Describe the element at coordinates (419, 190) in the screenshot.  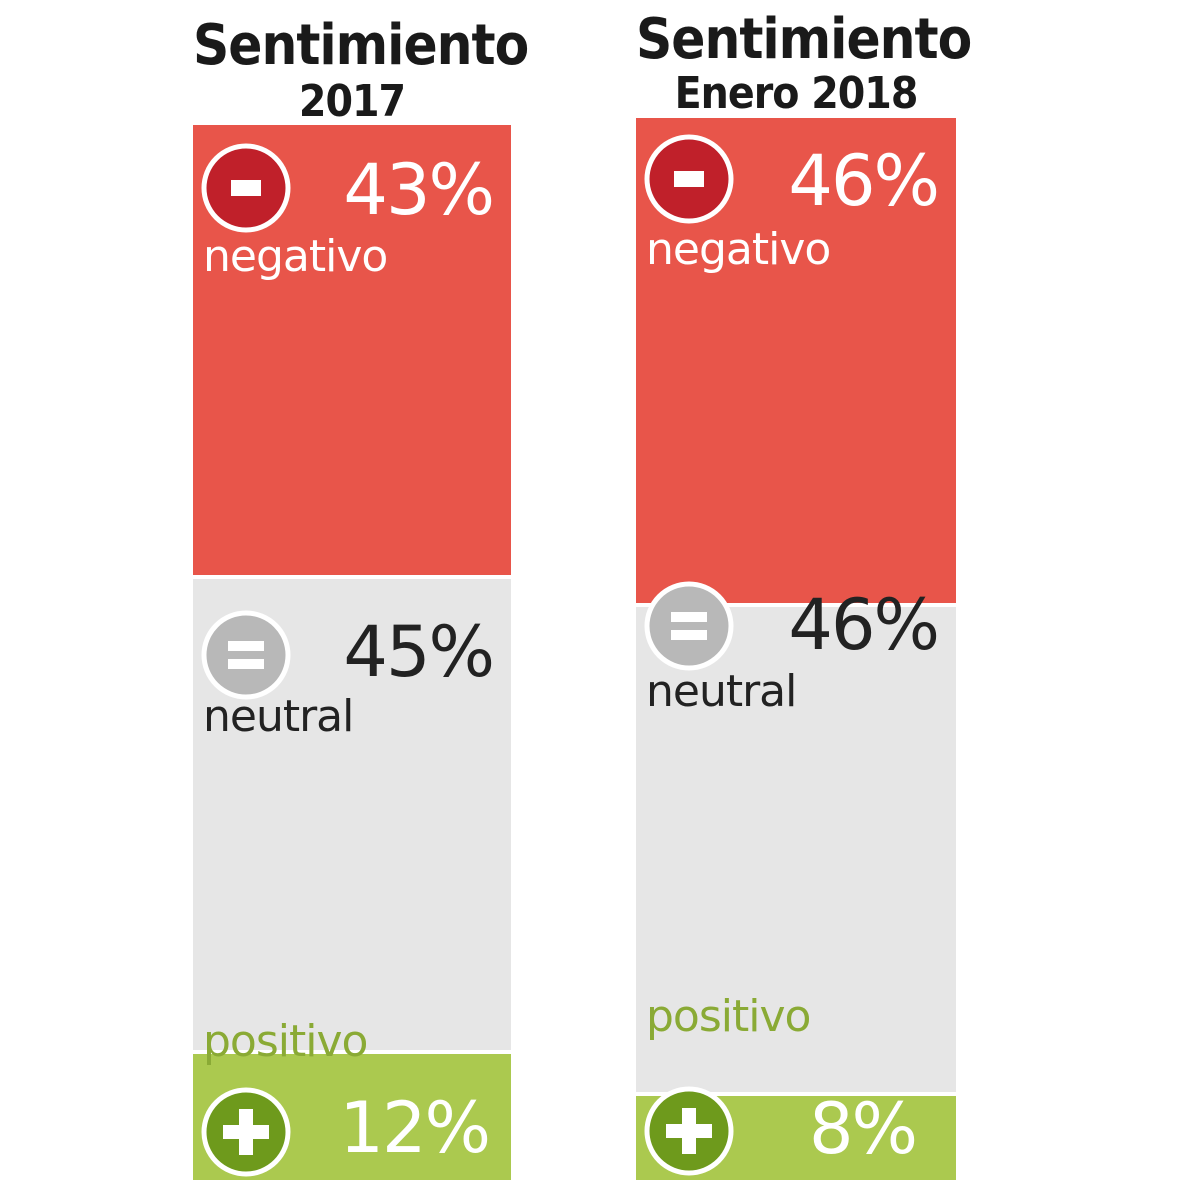
I see `data-label-negativo: 43%` at that location.